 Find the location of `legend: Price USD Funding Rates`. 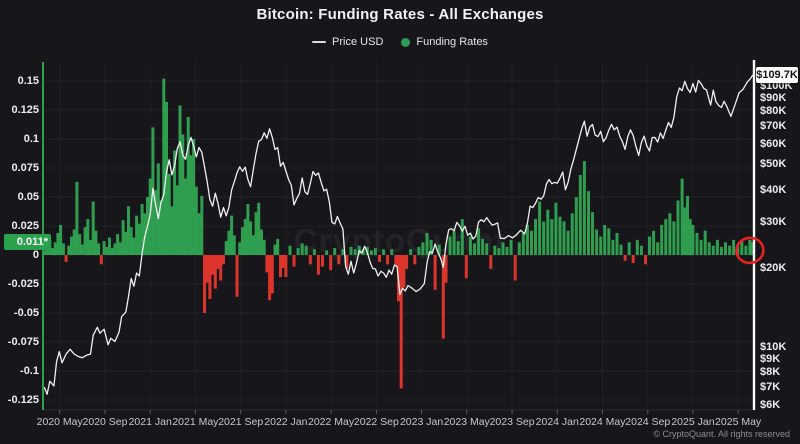

legend: Price USD Funding Rates is located at coordinates (400, 42).